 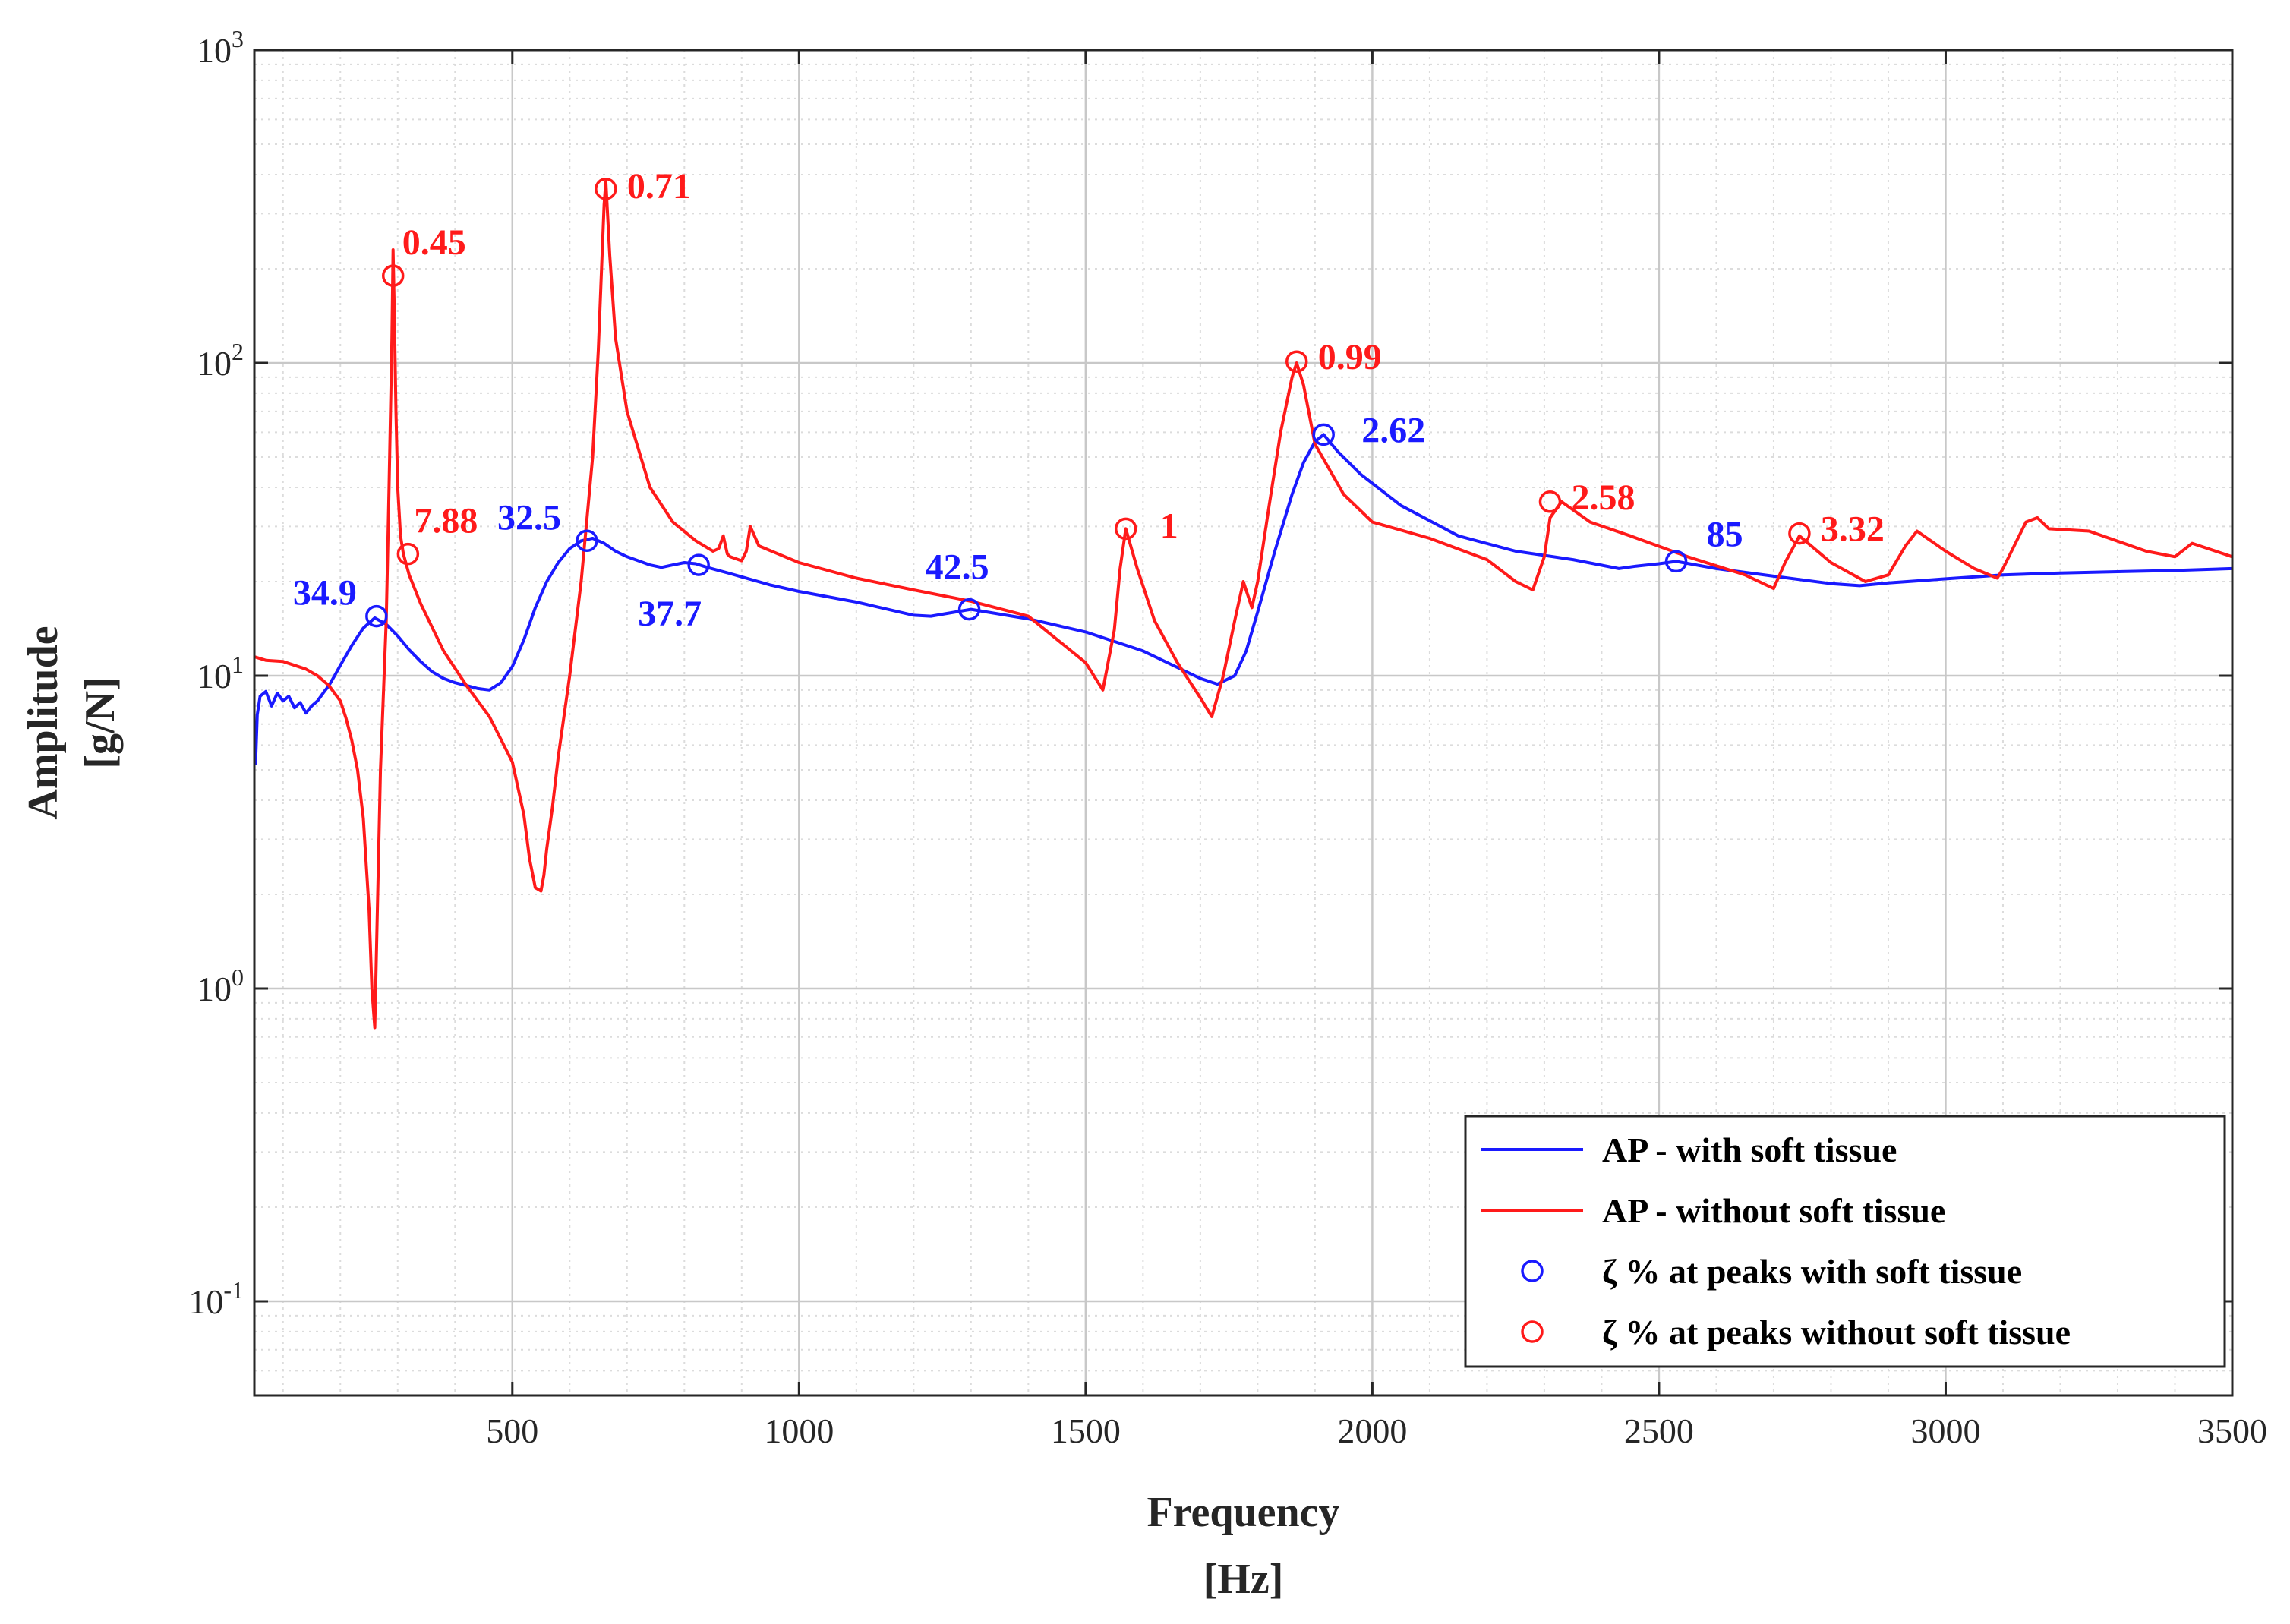 What do you see at coordinates (2232, 1430) in the screenshot?
I see `x-tick-label: 3500` at bounding box center [2232, 1430].